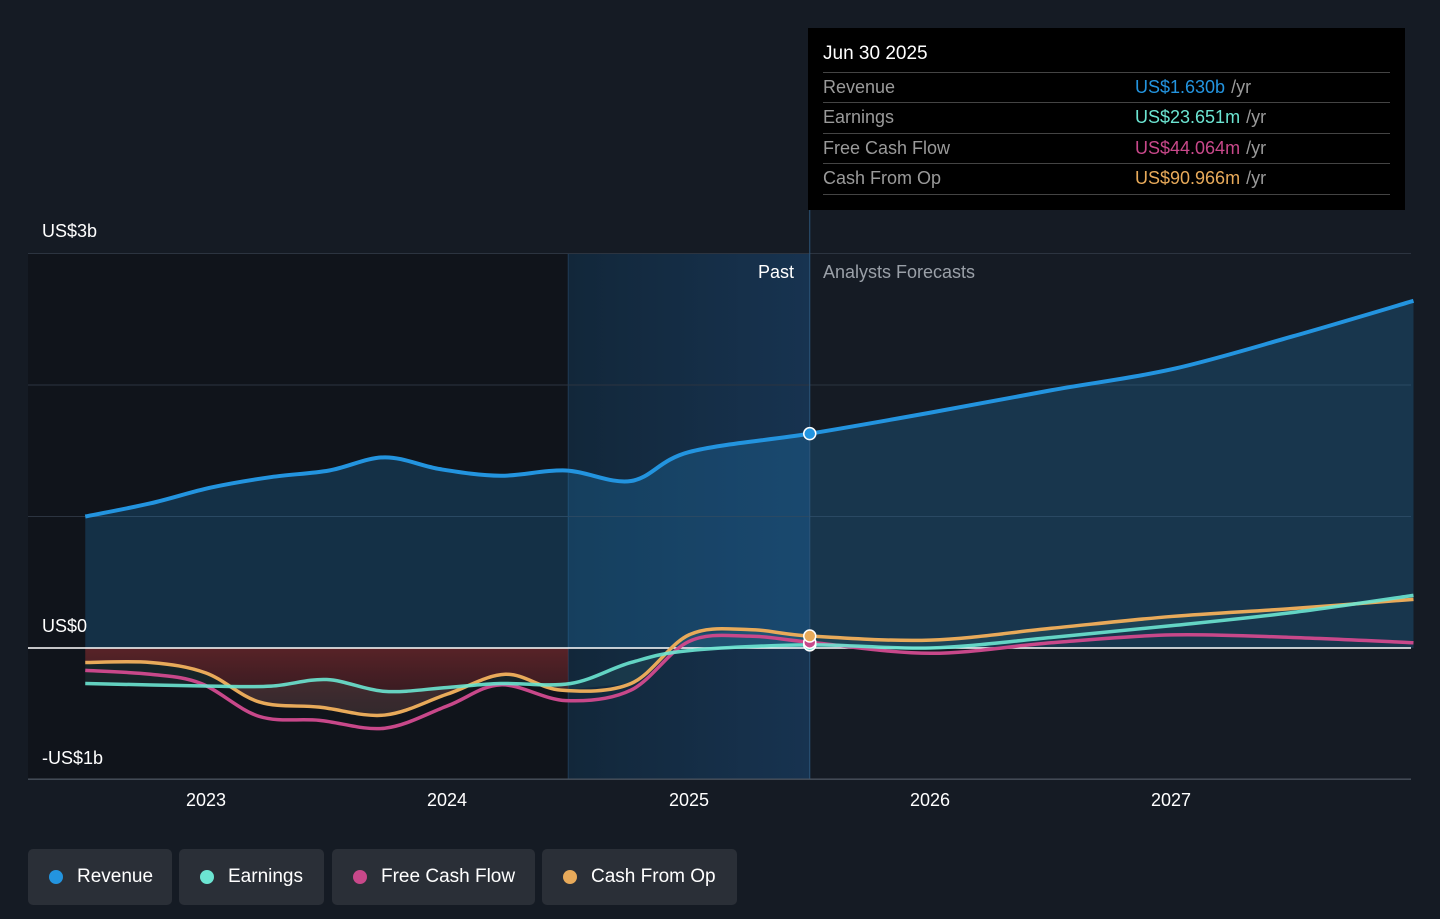 This screenshot has height=919, width=1440. I want to click on legend-label: Earnings, so click(265, 876).